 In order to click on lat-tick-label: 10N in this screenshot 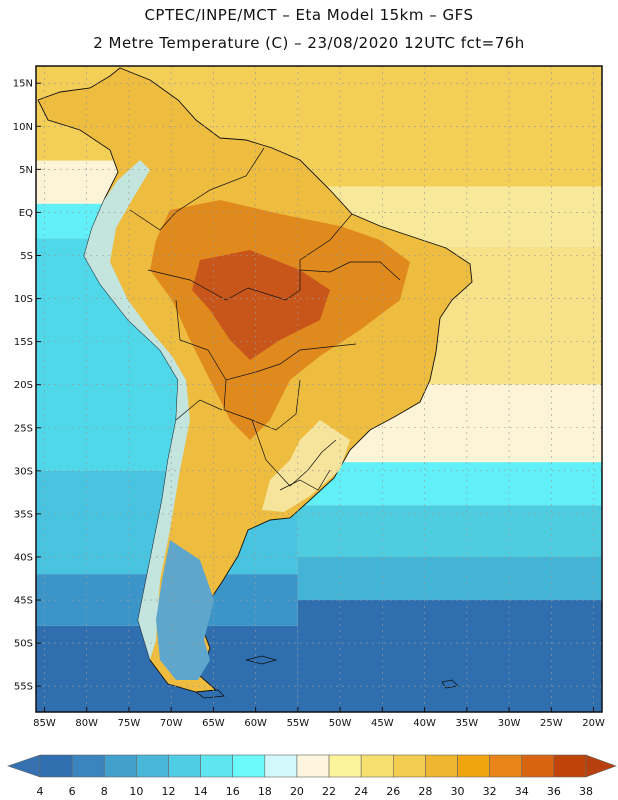, I will do `click(23, 127)`.